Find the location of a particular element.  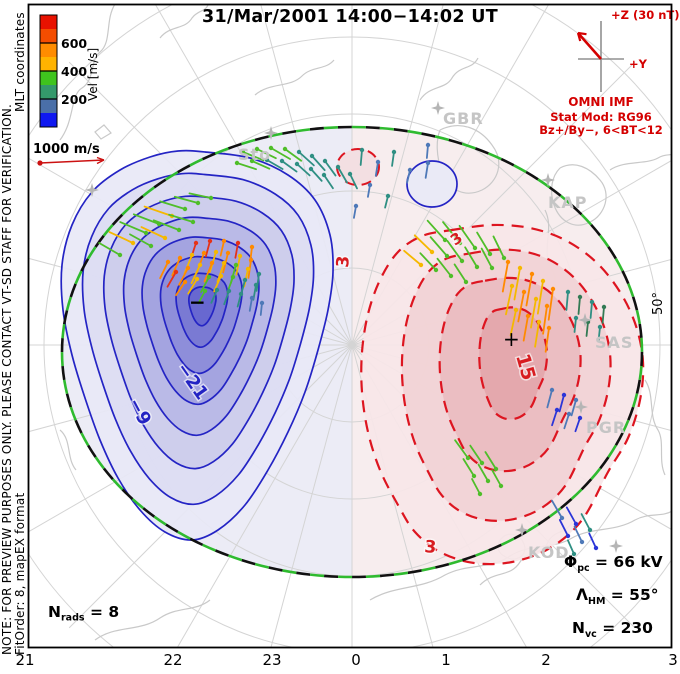

phi-pc-stat: Φpc = 66 kV is located at coordinates (613, 563).